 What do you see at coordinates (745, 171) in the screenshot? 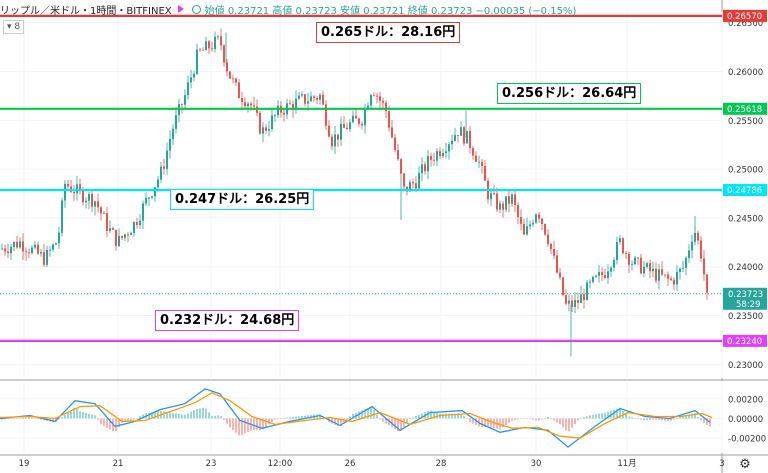
I see `y-tick-label: 0.25000` at bounding box center [745, 171].